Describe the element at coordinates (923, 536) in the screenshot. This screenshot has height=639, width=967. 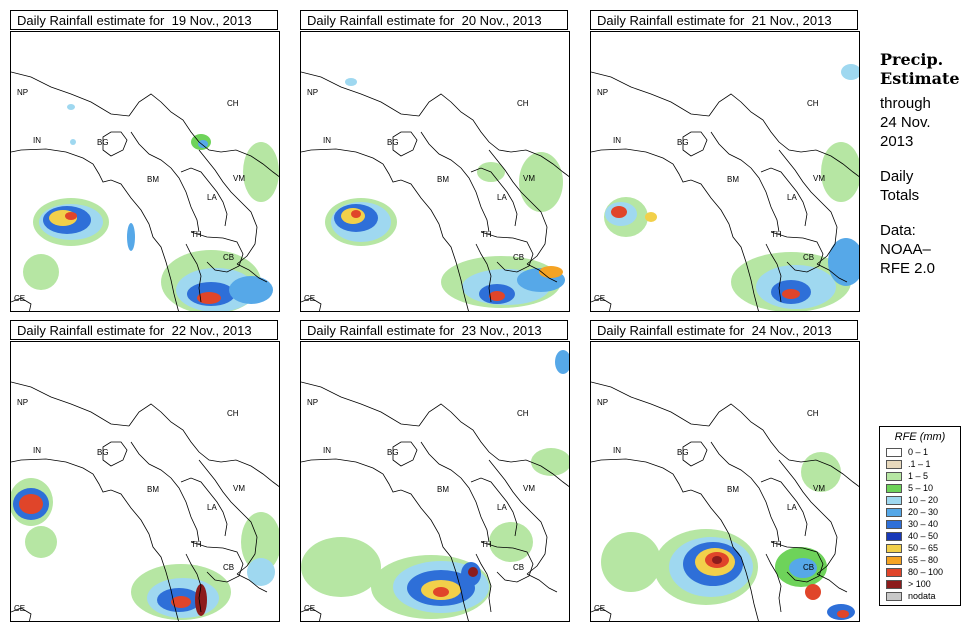
I see `legend-label: 40 – 50` at that location.